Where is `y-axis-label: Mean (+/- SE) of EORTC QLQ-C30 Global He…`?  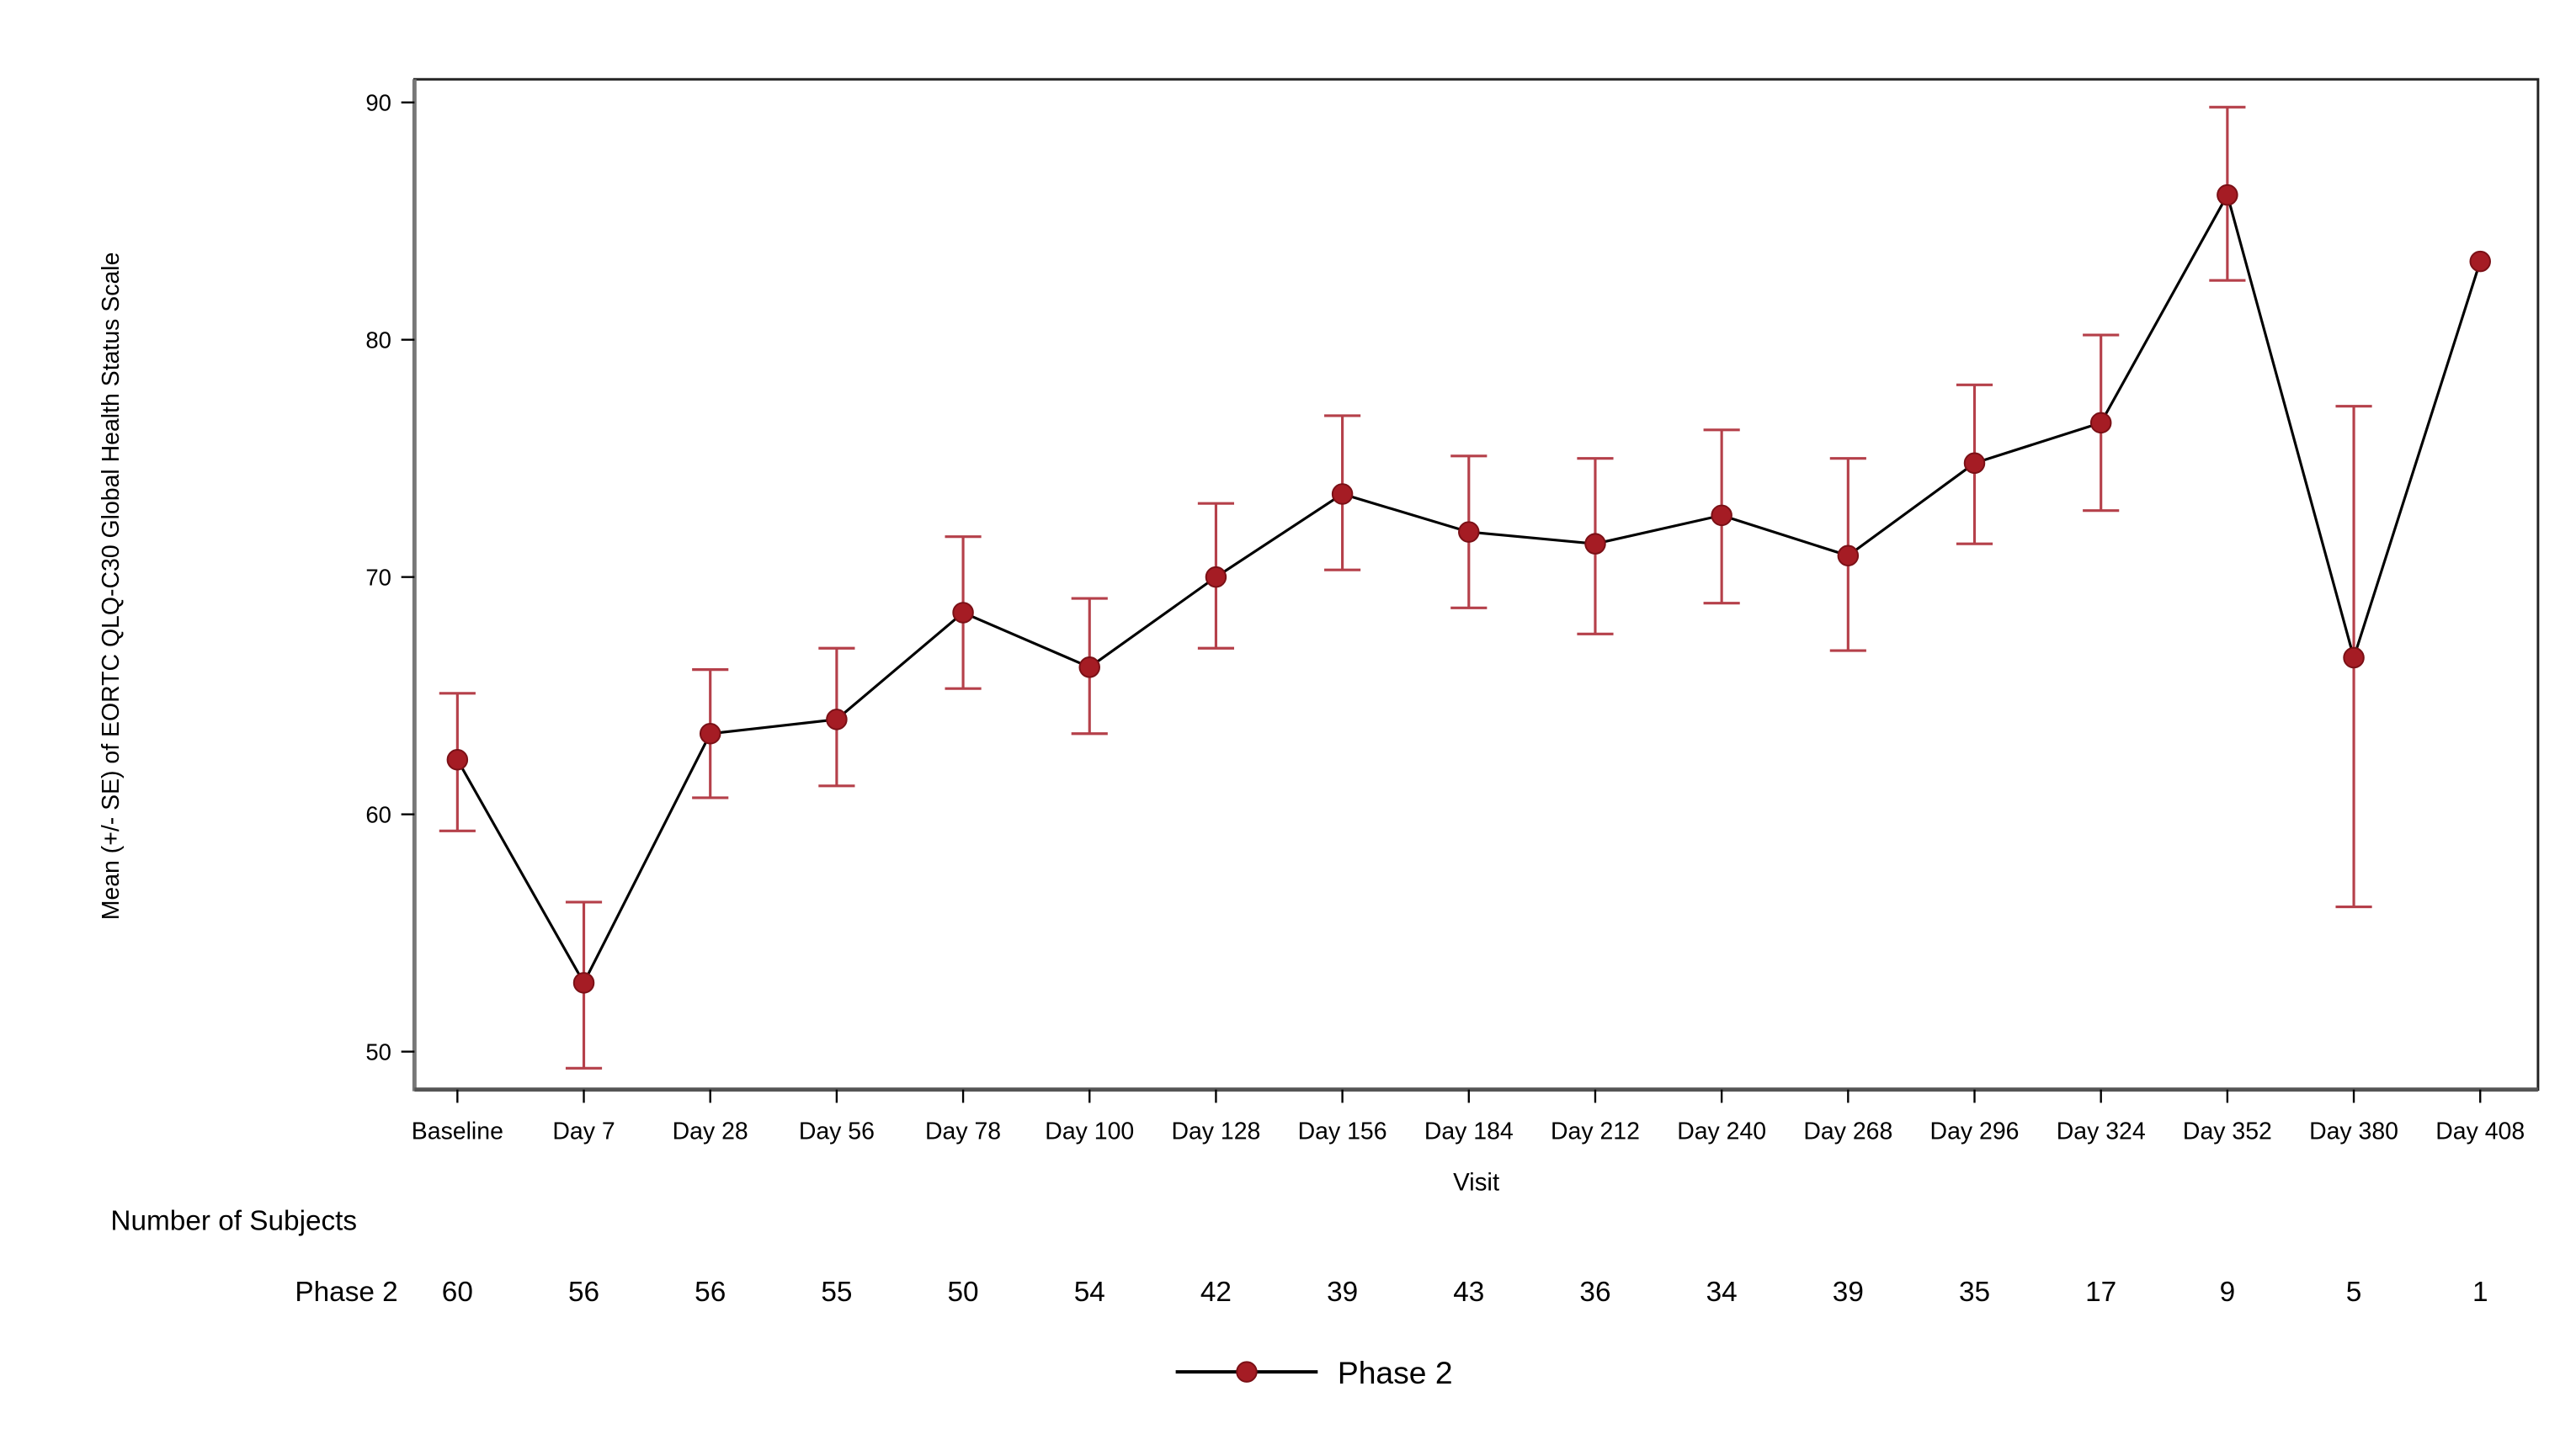 y-axis-label: Mean (+/- SE) of EORTC QLQ-C30 Global He… is located at coordinates (112, 586).